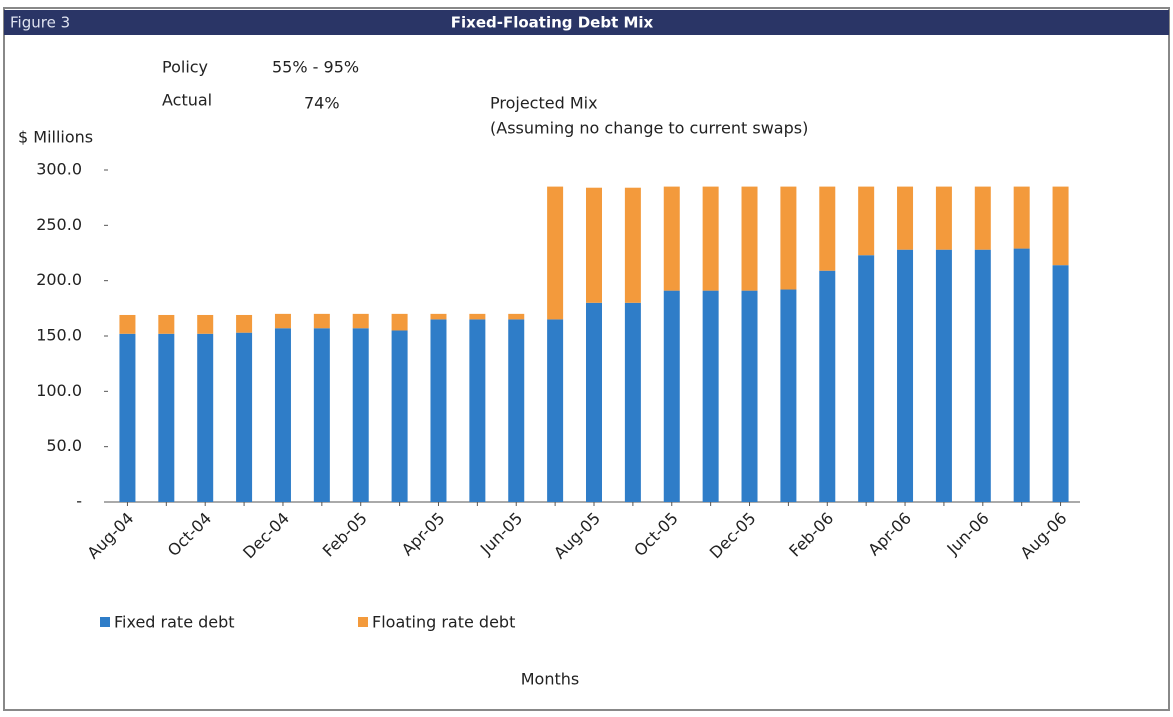 This screenshot has width=1173, height=717. What do you see at coordinates (322, 103) in the screenshot?
I see `annotation: 74%` at bounding box center [322, 103].